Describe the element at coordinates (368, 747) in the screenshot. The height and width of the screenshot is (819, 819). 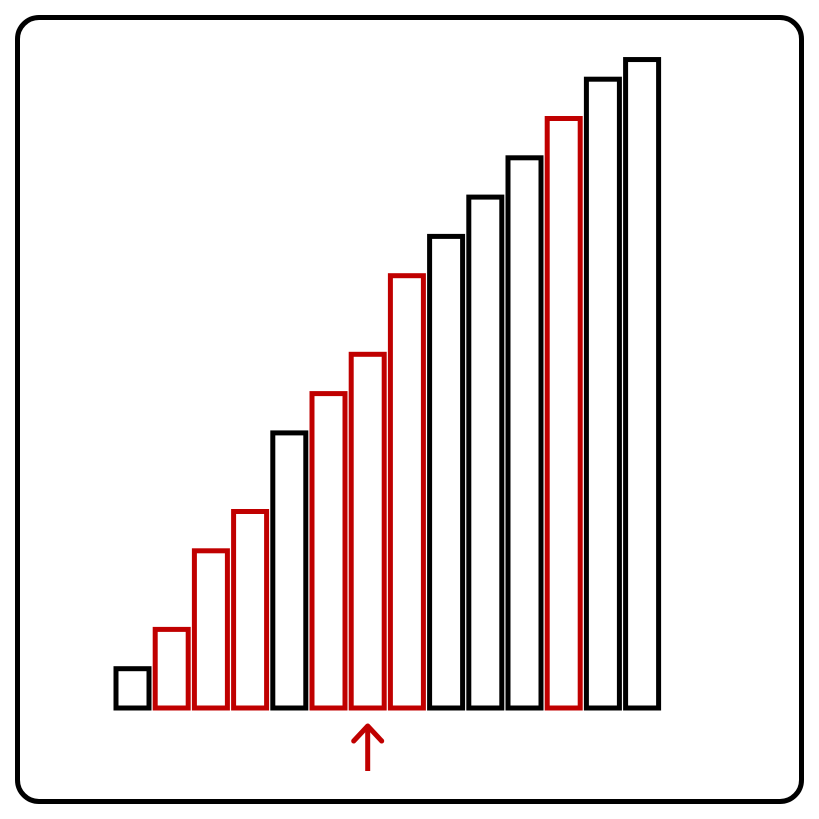
I see `pointer-arrow-icon` at that location.